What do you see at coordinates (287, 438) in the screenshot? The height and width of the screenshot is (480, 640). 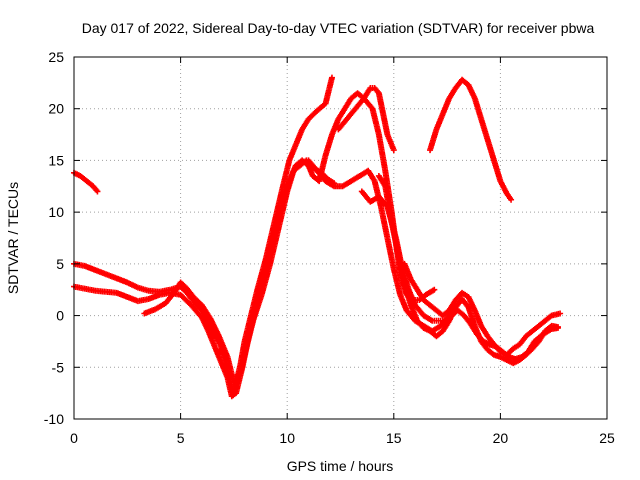 I see `x-tick-label: 10` at bounding box center [287, 438].